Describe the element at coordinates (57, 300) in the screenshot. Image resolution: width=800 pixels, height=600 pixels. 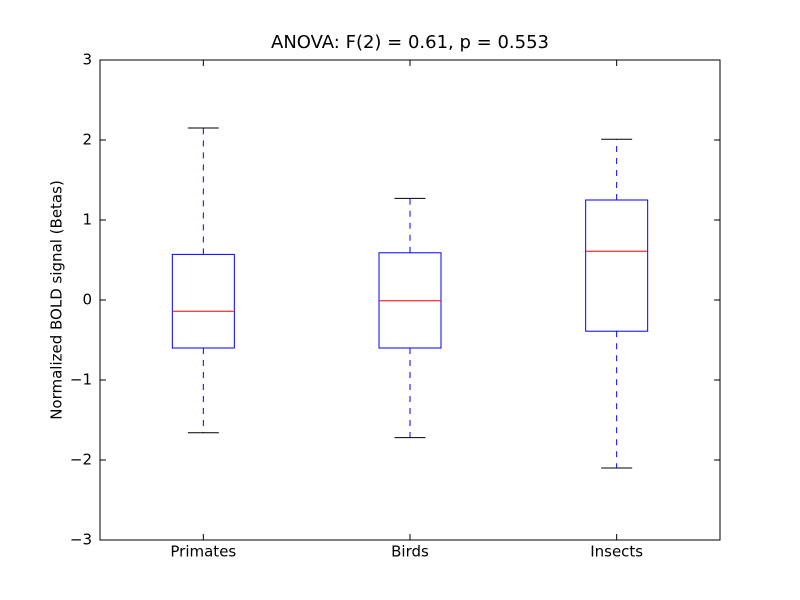
I see `y-axis-label: Normalized BOLD signal (Betas)` at that location.